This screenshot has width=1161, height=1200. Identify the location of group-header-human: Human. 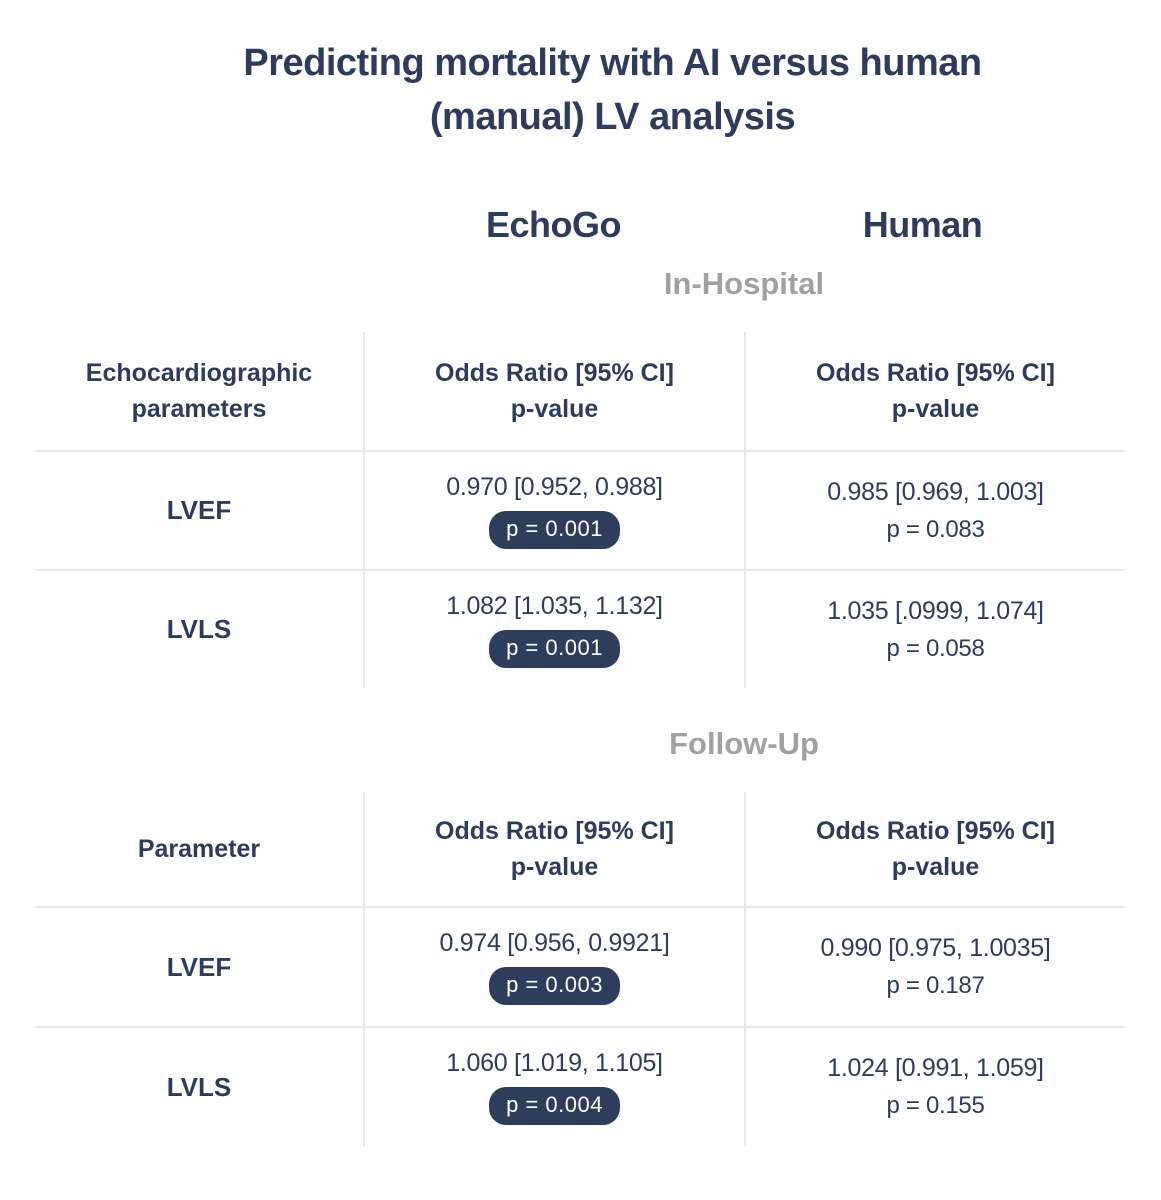
(922, 224).